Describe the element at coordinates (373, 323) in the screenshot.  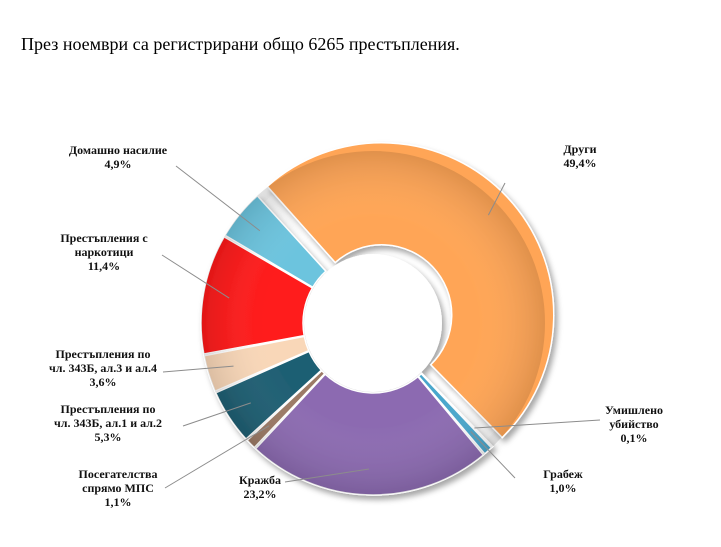
I see `donut-hole` at that location.